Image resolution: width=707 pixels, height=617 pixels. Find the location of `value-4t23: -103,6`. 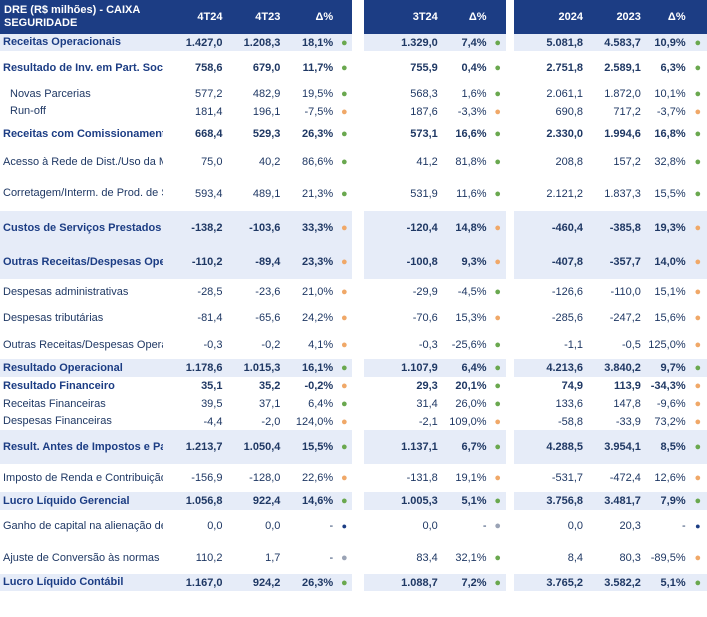

value-4t23: -103,6 is located at coordinates (254, 228).